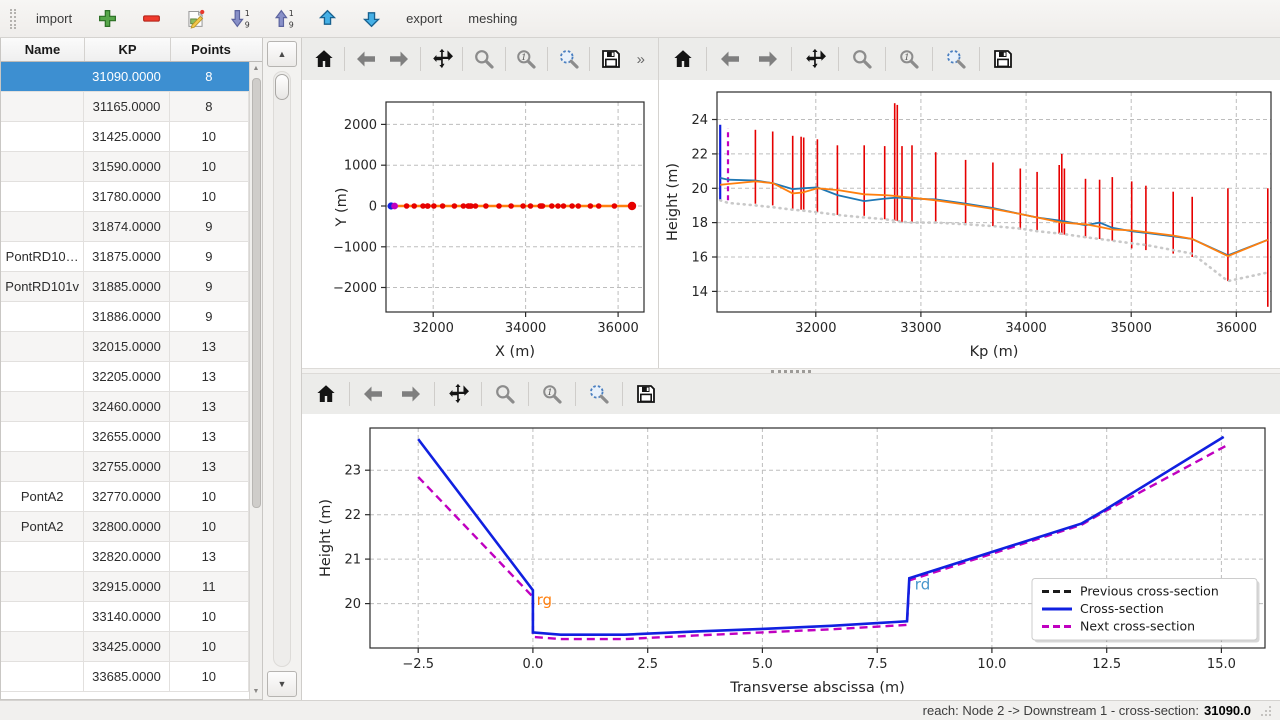  Describe the element at coordinates (125, 227) in the screenshot. I see `table-row: 31874.0000 9` at that location.